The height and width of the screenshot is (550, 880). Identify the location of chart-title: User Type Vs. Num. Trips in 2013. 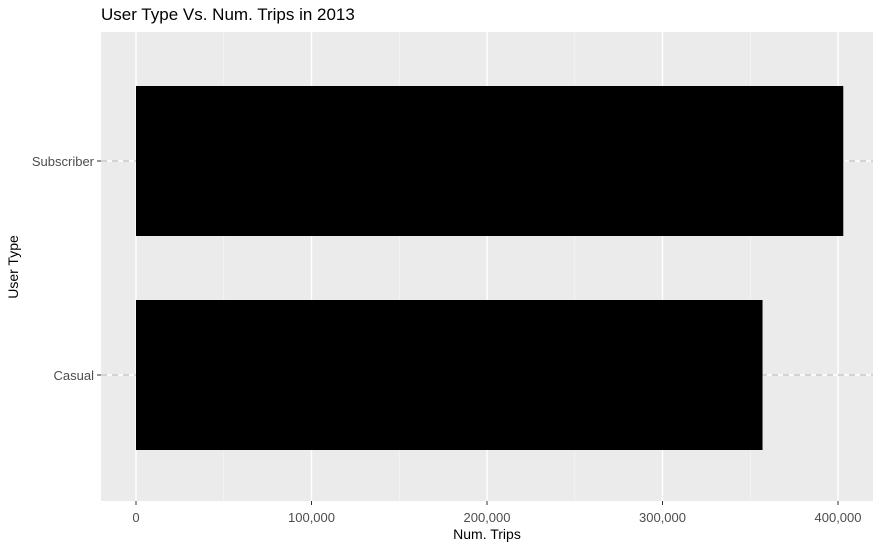
(228, 14).